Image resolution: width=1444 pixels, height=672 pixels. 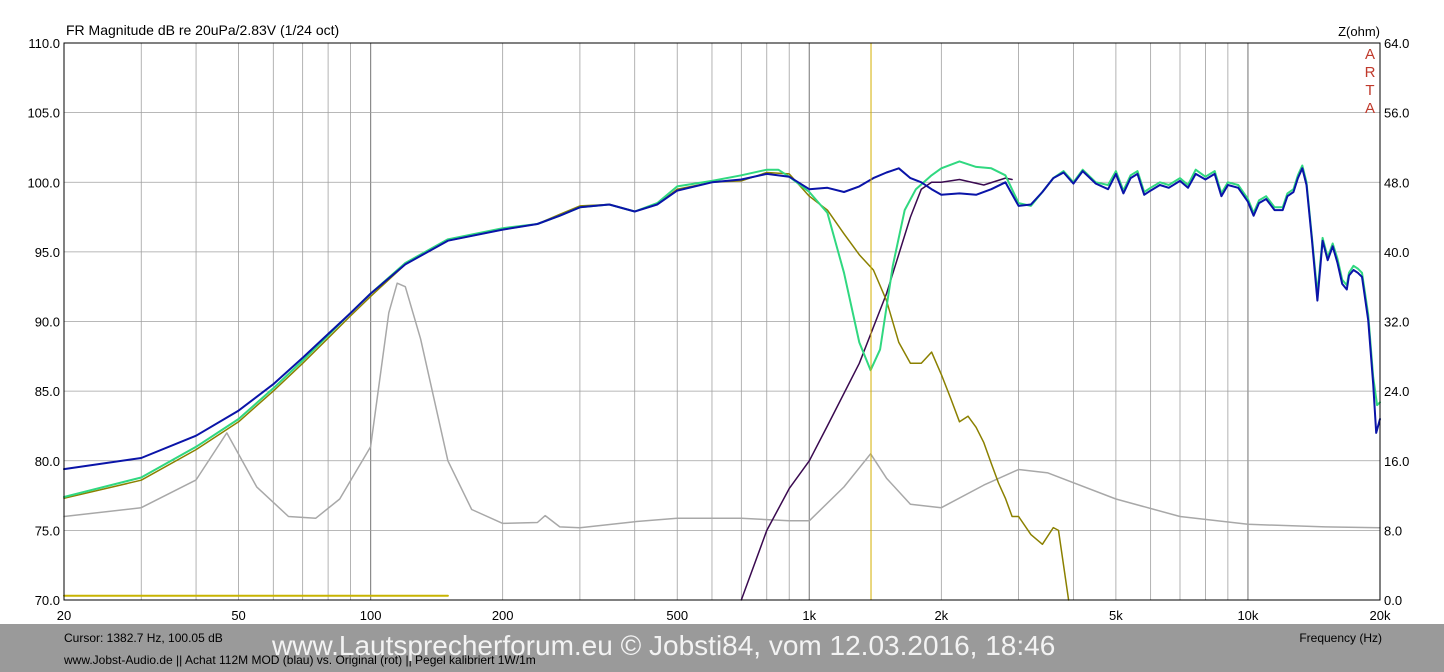 What do you see at coordinates (503, 615) in the screenshot?
I see `x-tick-label: 200` at bounding box center [503, 615].